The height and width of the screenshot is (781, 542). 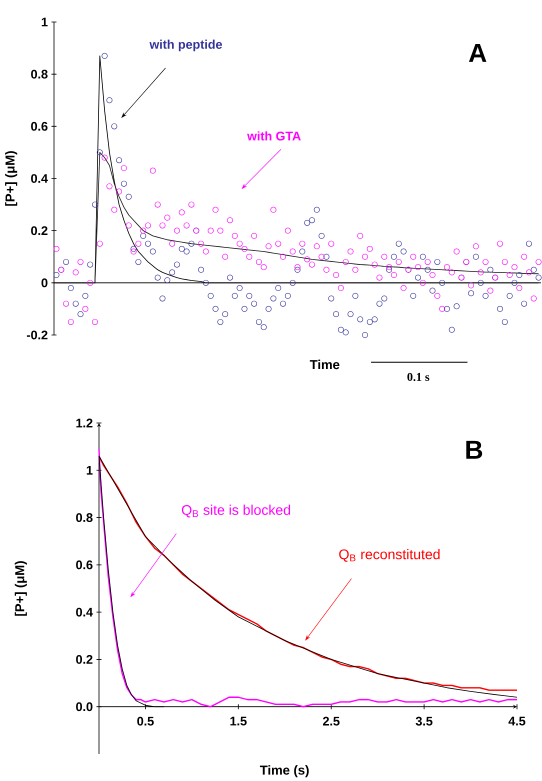 What do you see at coordinates (477, 53) in the screenshot?
I see `annotation: A` at bounding box center [477, 53].